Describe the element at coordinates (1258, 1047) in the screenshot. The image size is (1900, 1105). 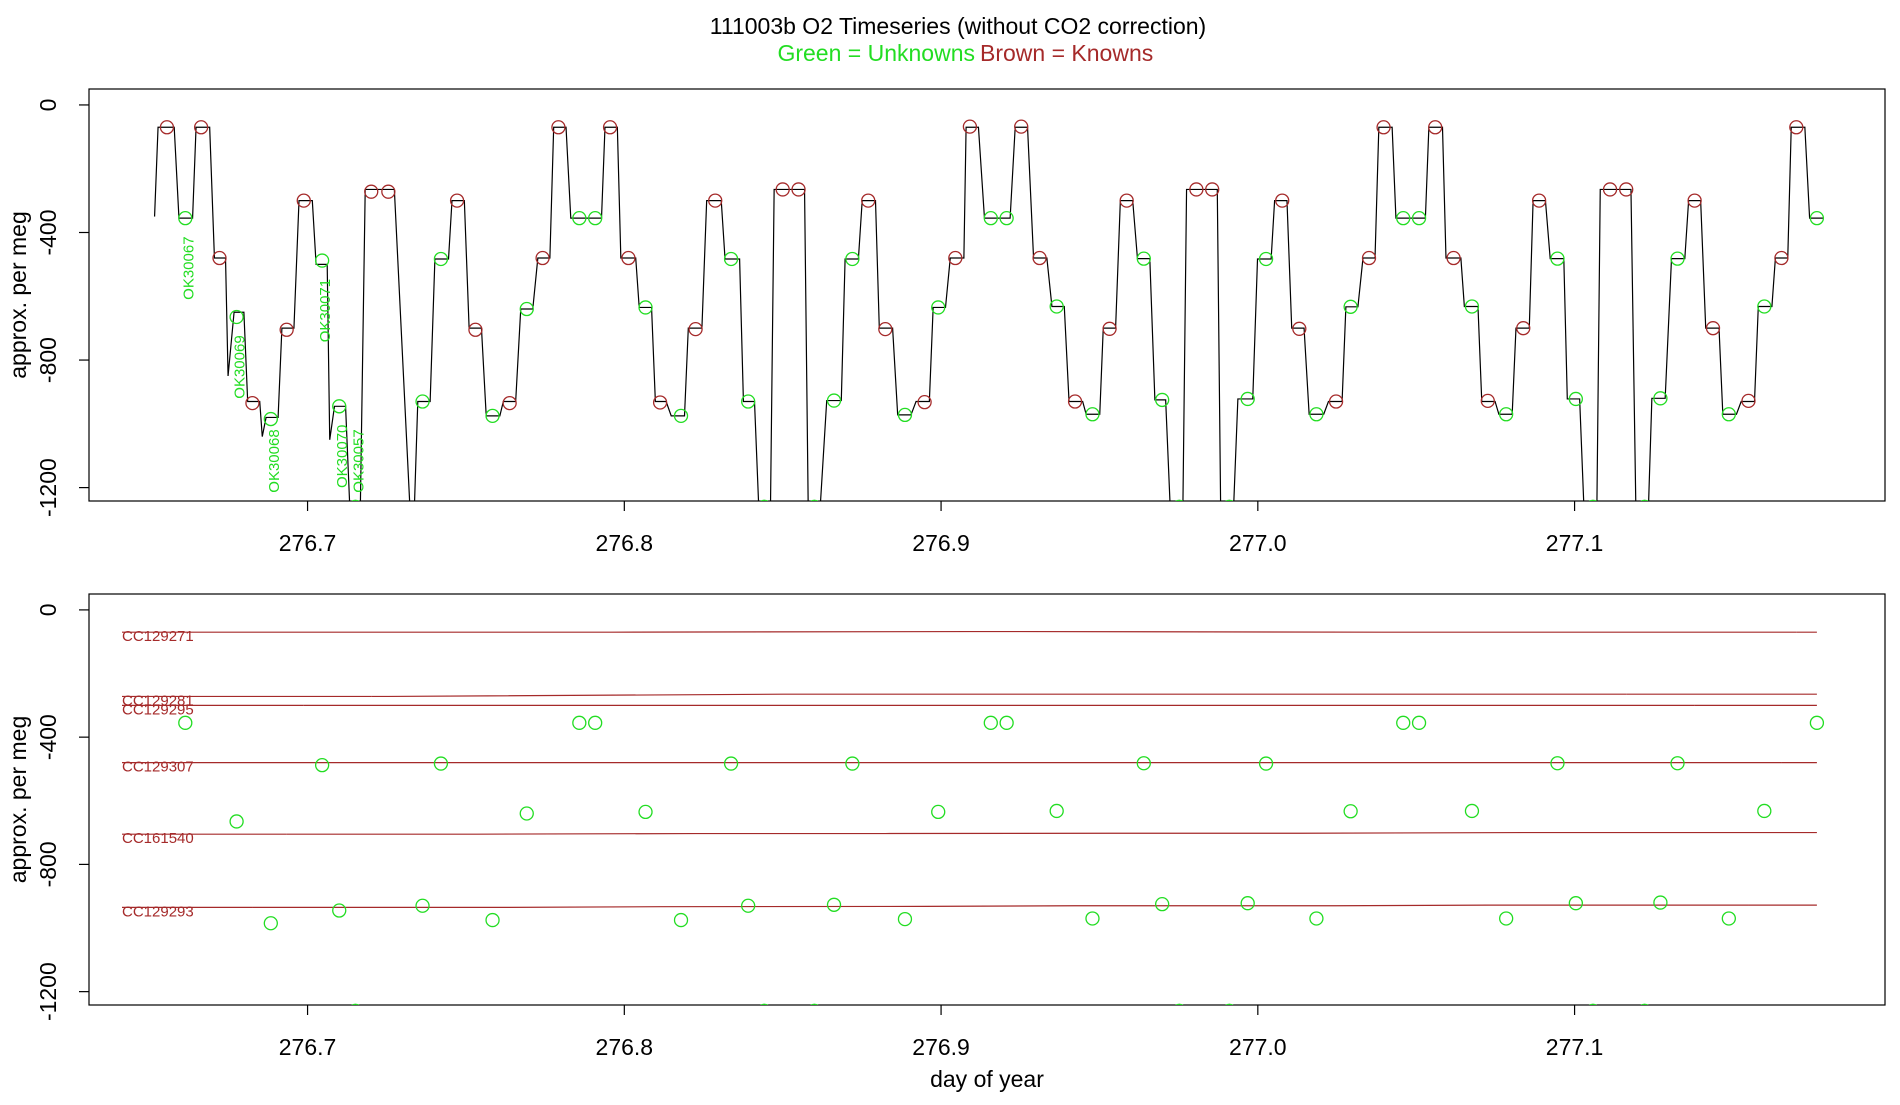
I see `x-tick-label: 277.0` at that location.